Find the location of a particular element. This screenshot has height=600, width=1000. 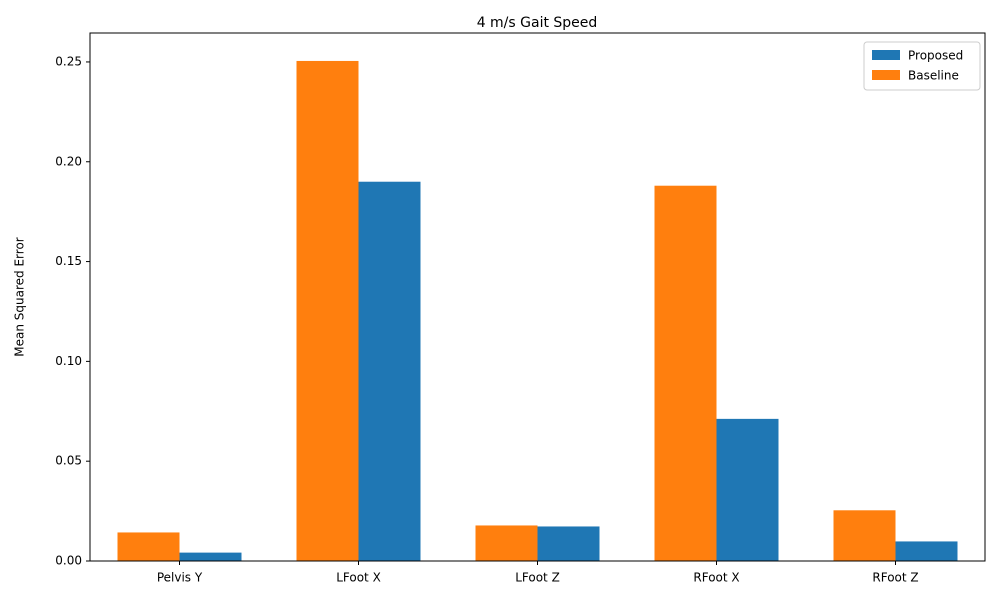

x-tick-label: LFoot X is located at coordinates (358, 578).